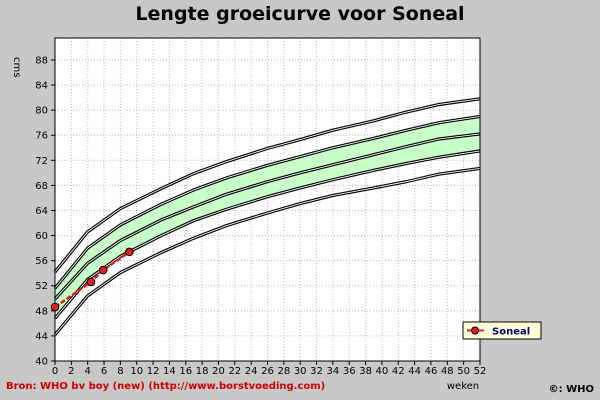 This screenshot has height=400, width=600. What do you see at coordinates (299, 14) in the screenshot?
I see `chart-title: Lengte groeicurve voor Soneal` at bounding box center [299, 14].